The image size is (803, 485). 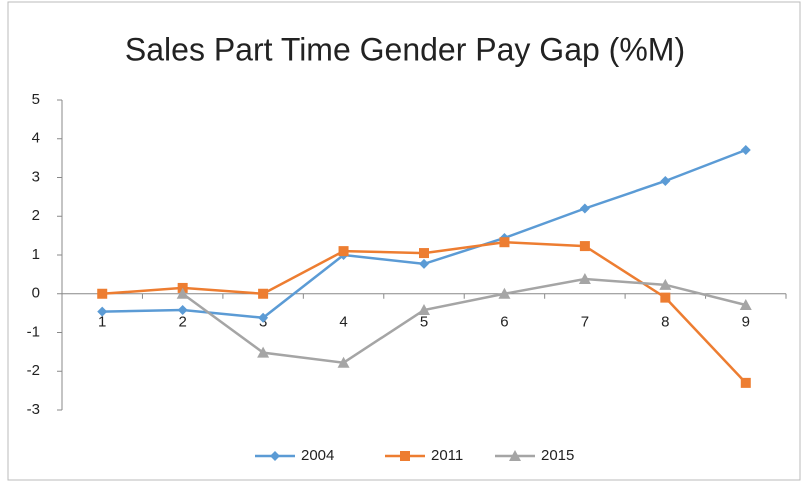 What do you see at coordinates (665, 322) in the screenshot?
I see `x-tick-label: 8` at bounding box center [665, 322].